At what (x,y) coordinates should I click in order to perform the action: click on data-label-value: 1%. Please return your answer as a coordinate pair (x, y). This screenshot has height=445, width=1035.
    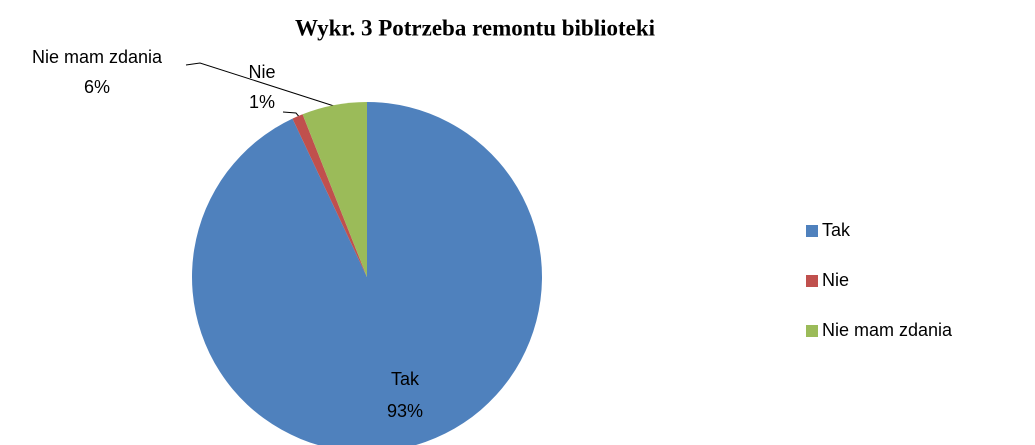
    Looking at the image, I should click on (262, 102).